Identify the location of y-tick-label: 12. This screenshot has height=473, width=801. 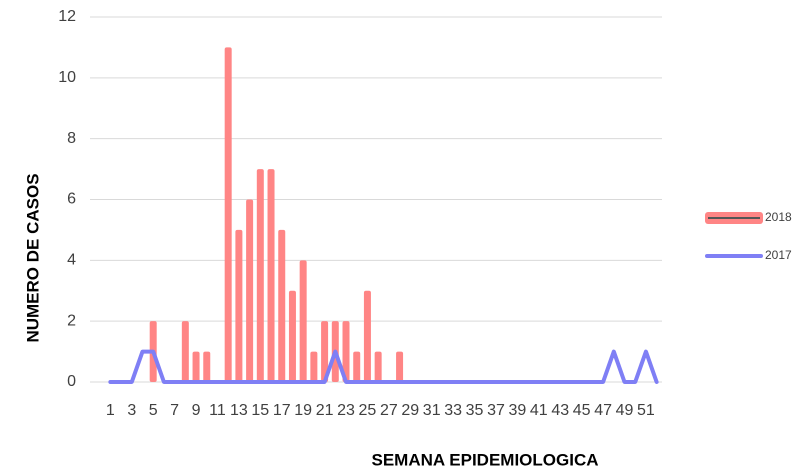
(67, 16).